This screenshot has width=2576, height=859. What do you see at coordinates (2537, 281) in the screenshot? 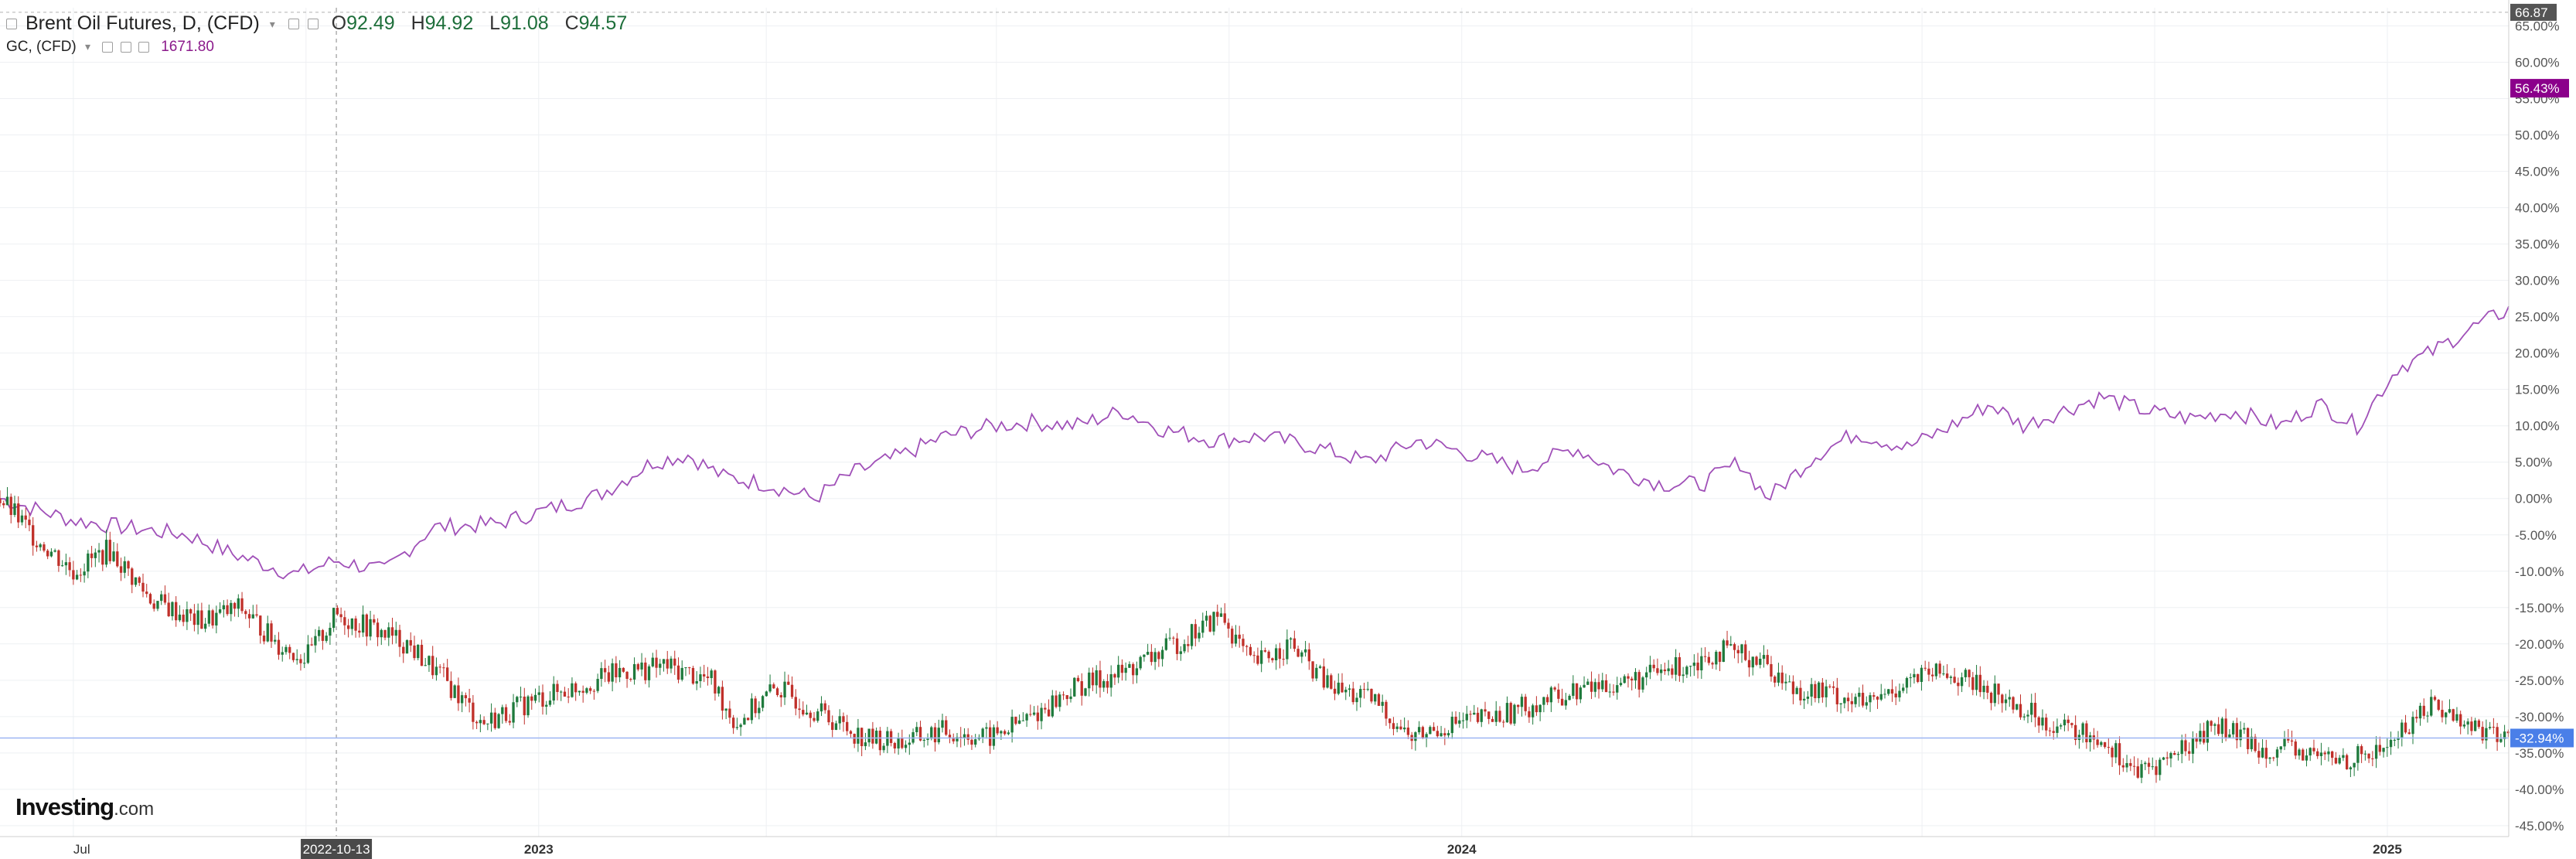
I see `y-tick-label: 30.00%` at bounding box center [2537, 281].